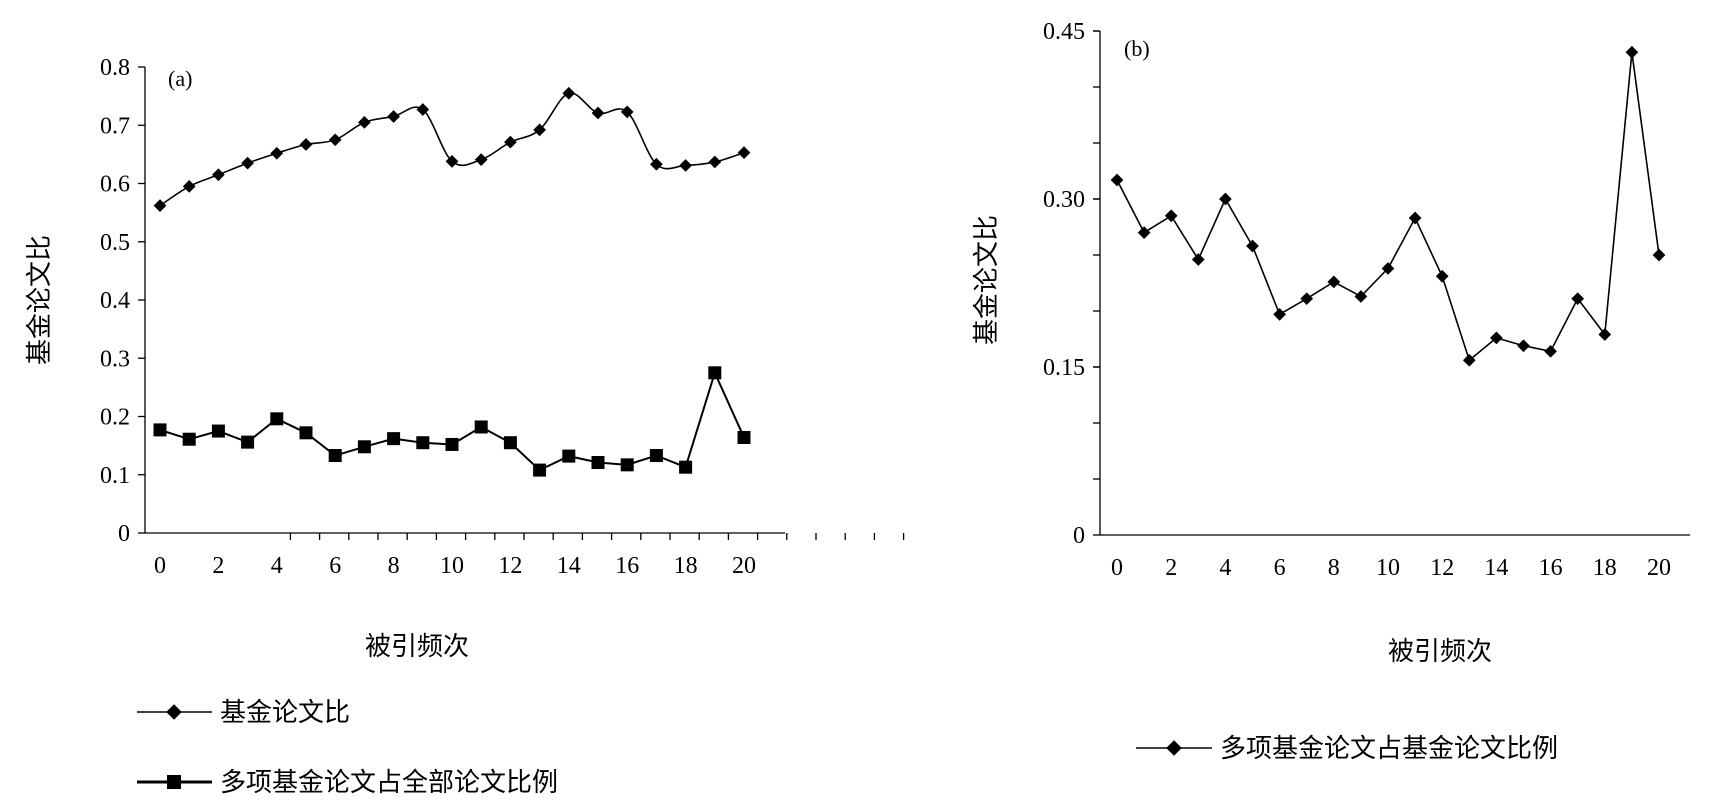 This screenshot has width=1717, height=805. Describe the element at coordinates (115, 476) in the screenshot. I see `chart-a-y-tick-label: 0.1` at that location.